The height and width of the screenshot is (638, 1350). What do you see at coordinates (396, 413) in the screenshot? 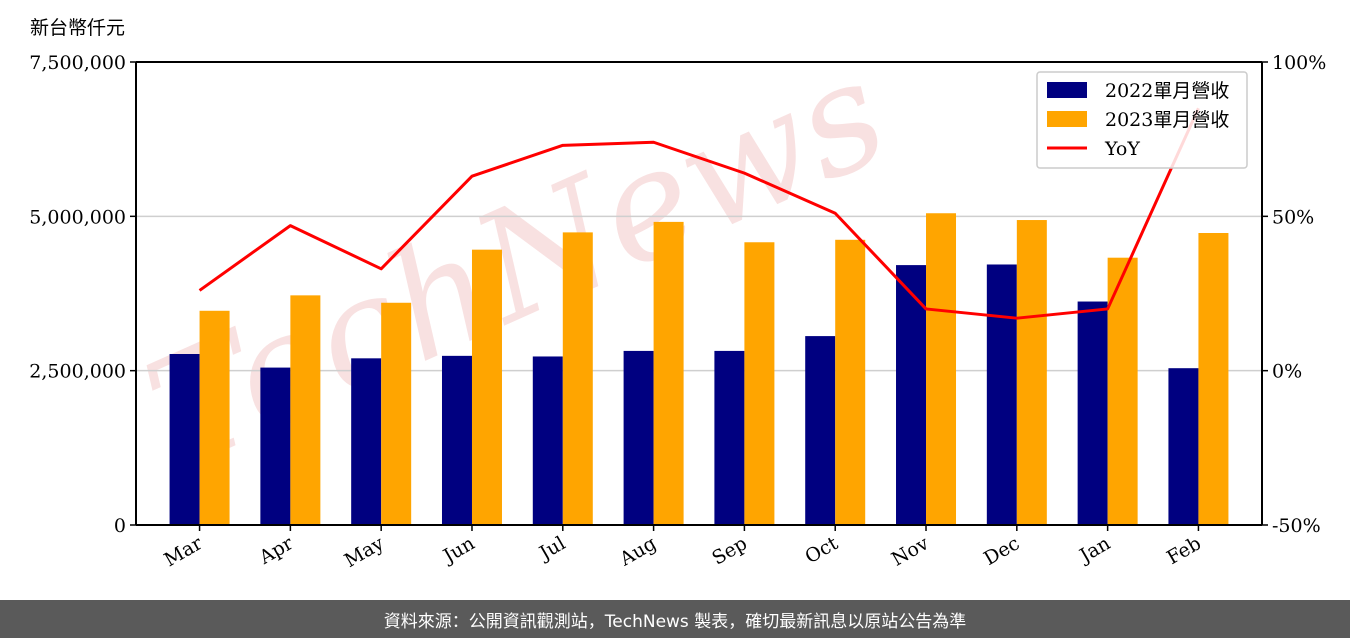
I see `bar-series2-may` at bounding box center [396, 413].